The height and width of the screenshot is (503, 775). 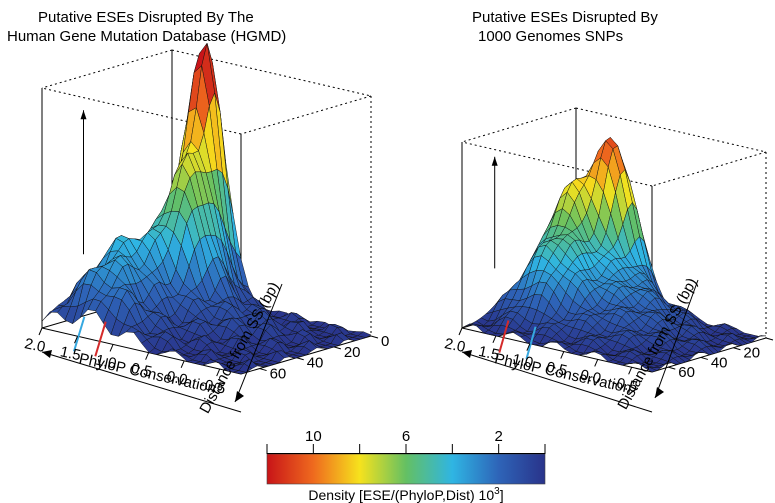 What do you see at coordinates (497, 491) in the screenshot?
I see `colorbar-label-exponent: 3` at bounding box center [497, 491].